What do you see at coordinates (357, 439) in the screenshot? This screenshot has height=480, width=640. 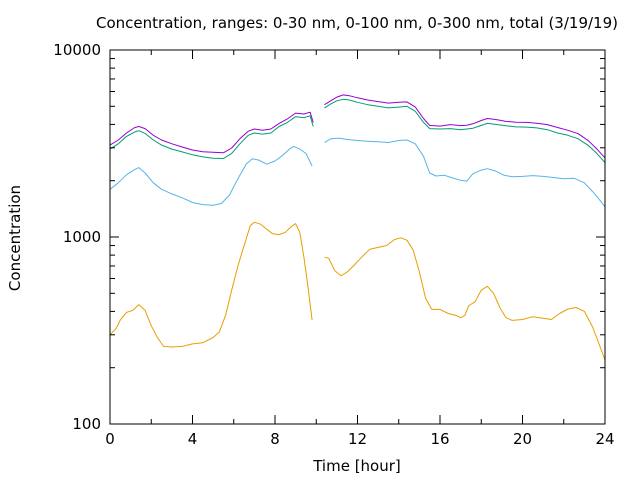 I see `x-tick-label: 12` at bounding box center [357, 439].